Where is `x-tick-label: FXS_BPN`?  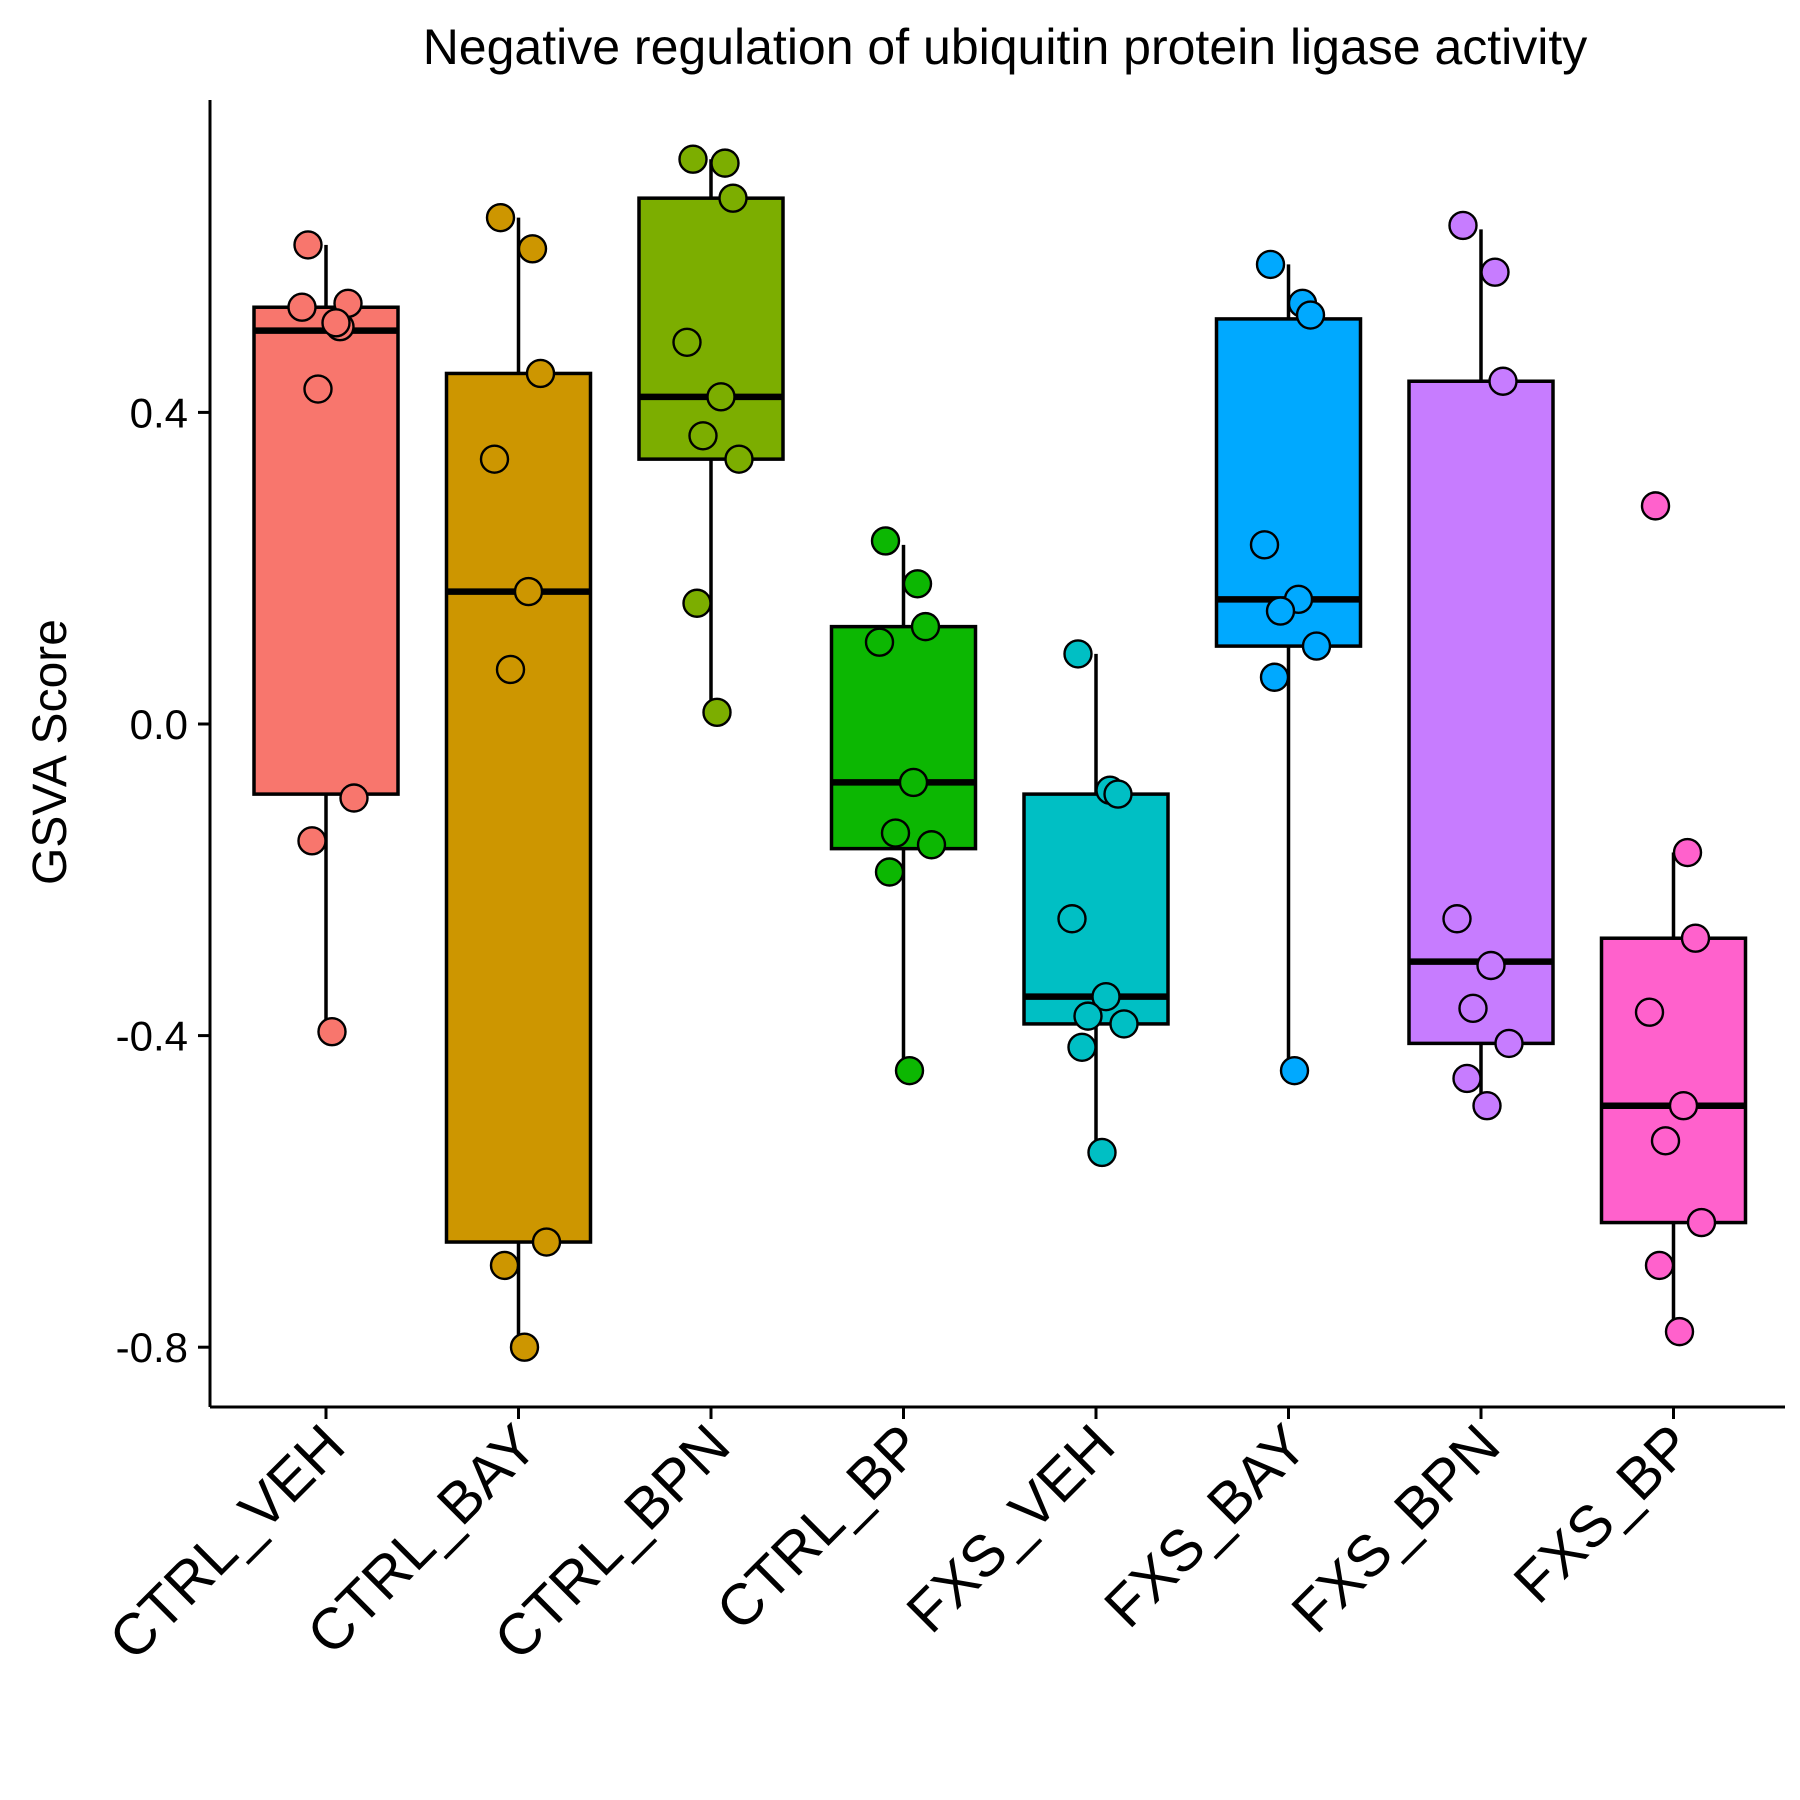
x-tick-label: FXS_BPN is located at coordinates (1395, 1528).